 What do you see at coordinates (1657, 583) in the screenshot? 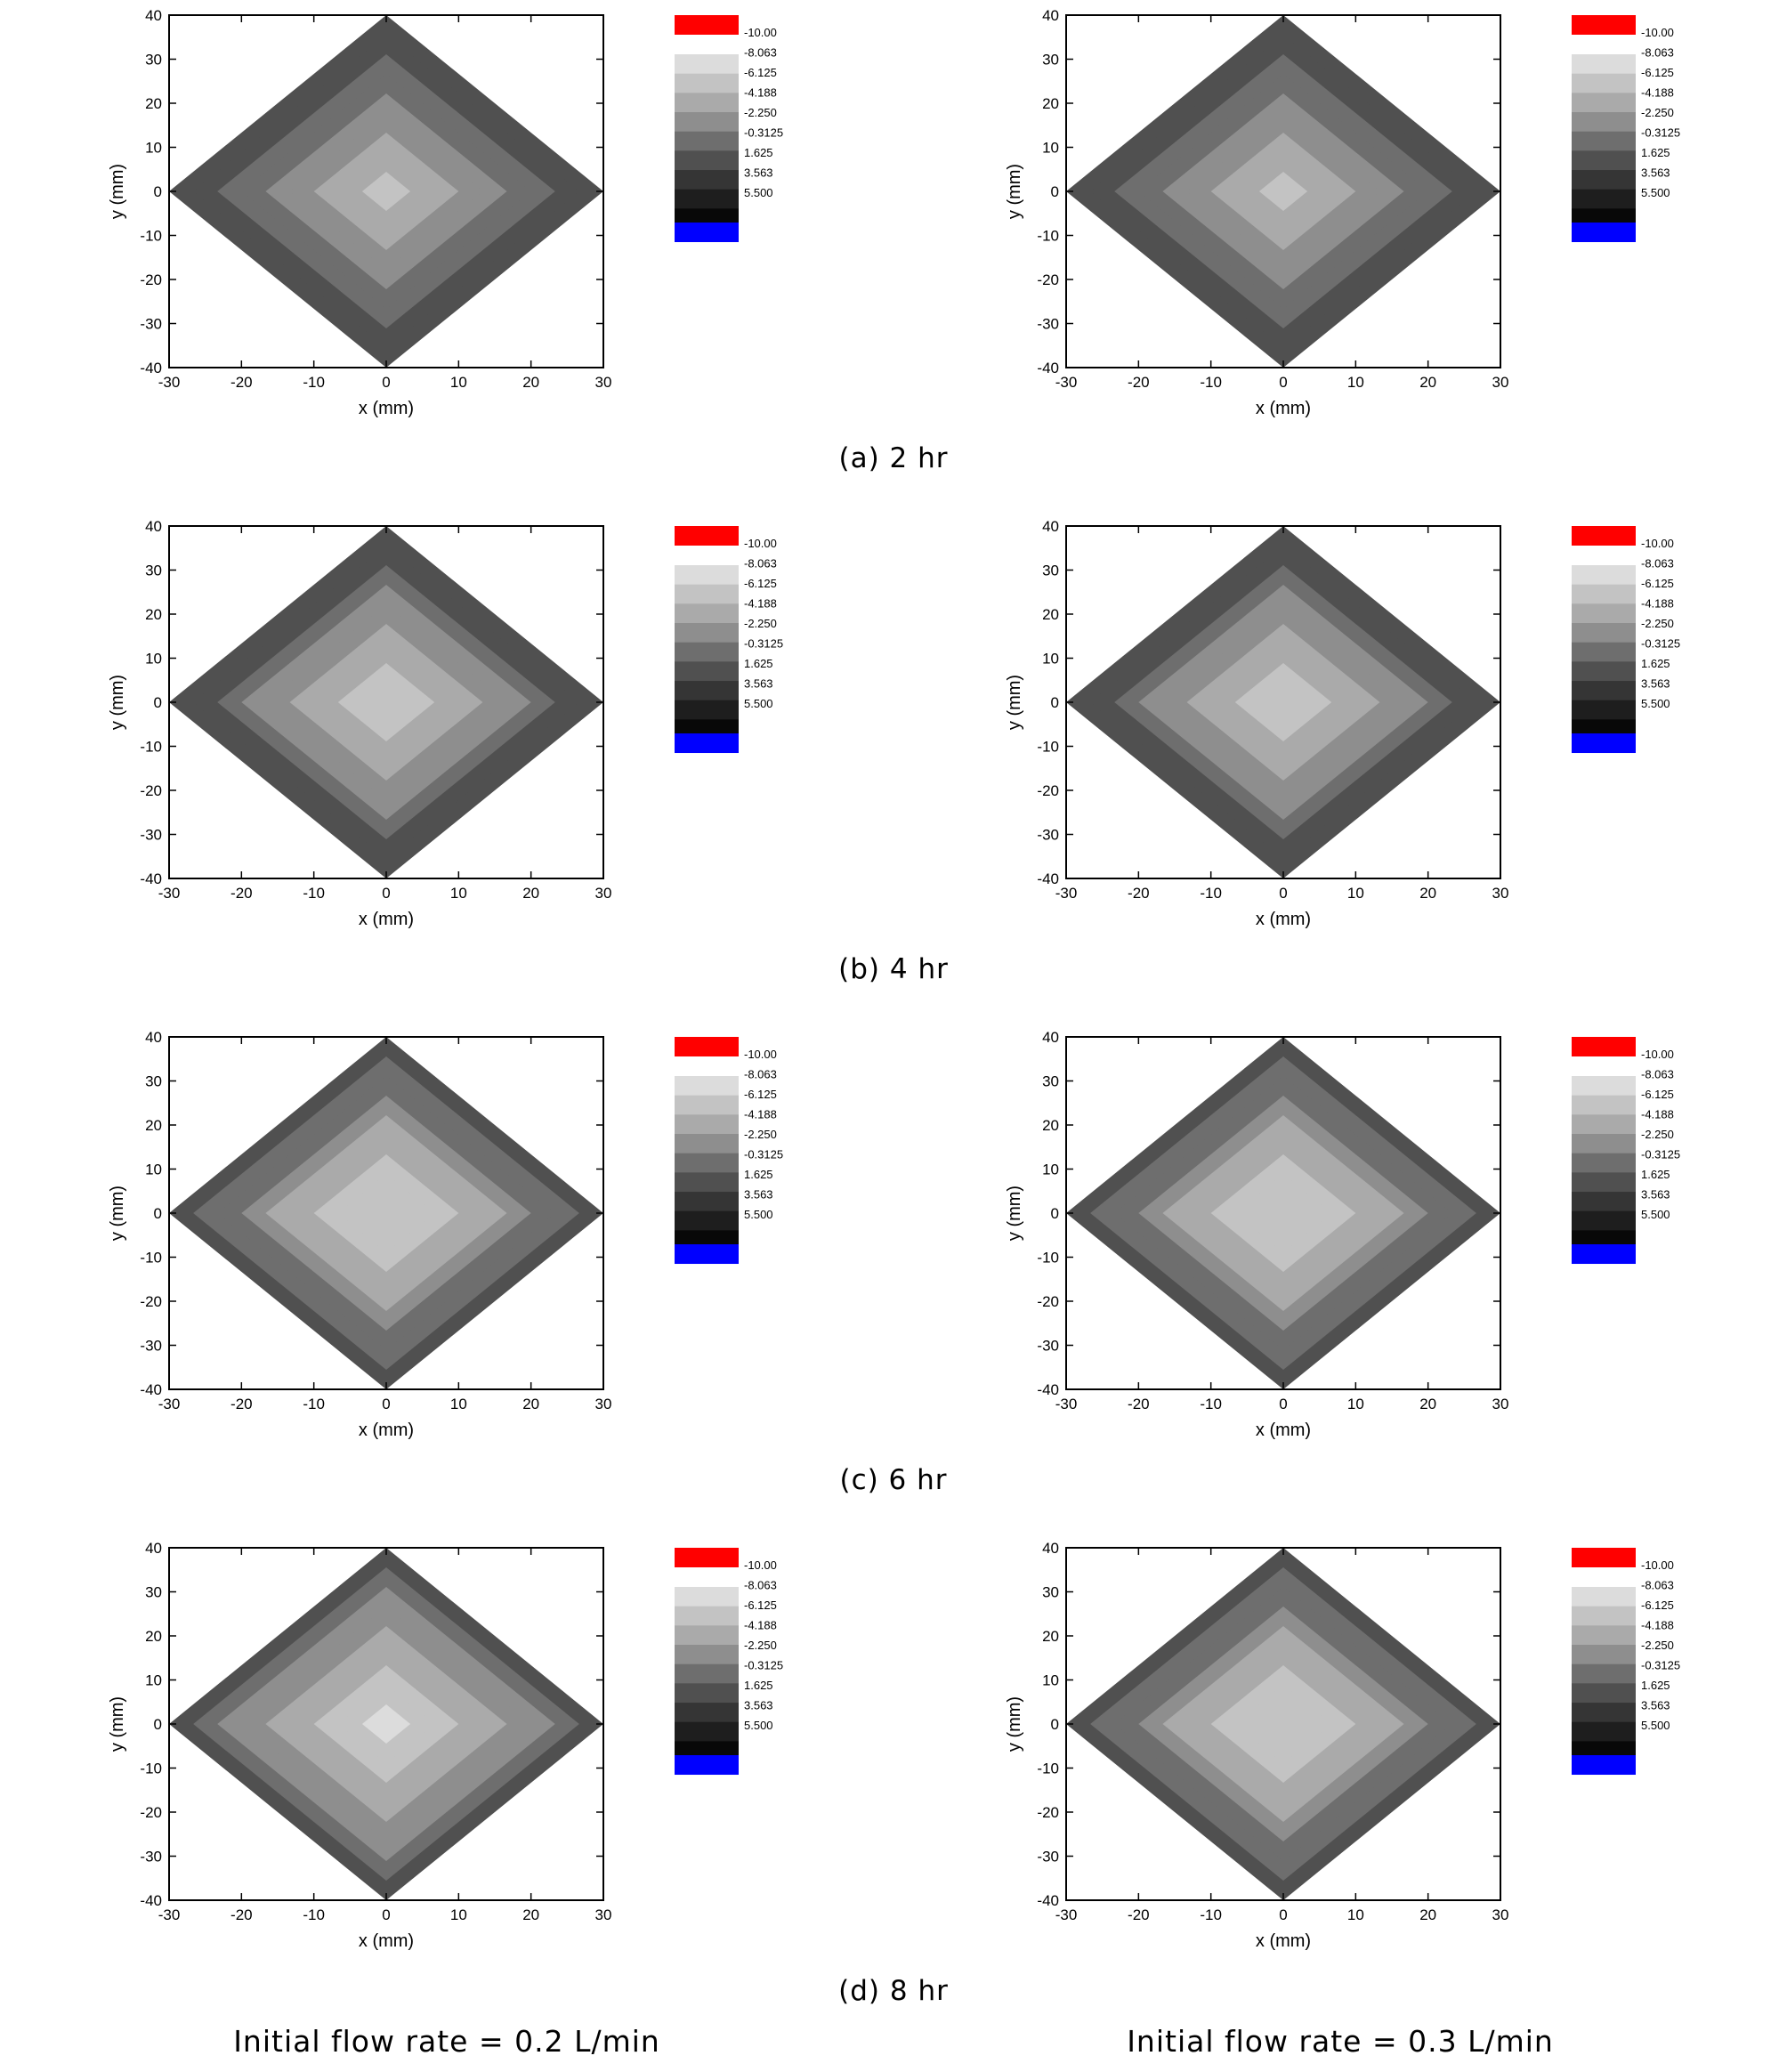
I see `legend-label: -6.125` at bounding box center [1657, 583].